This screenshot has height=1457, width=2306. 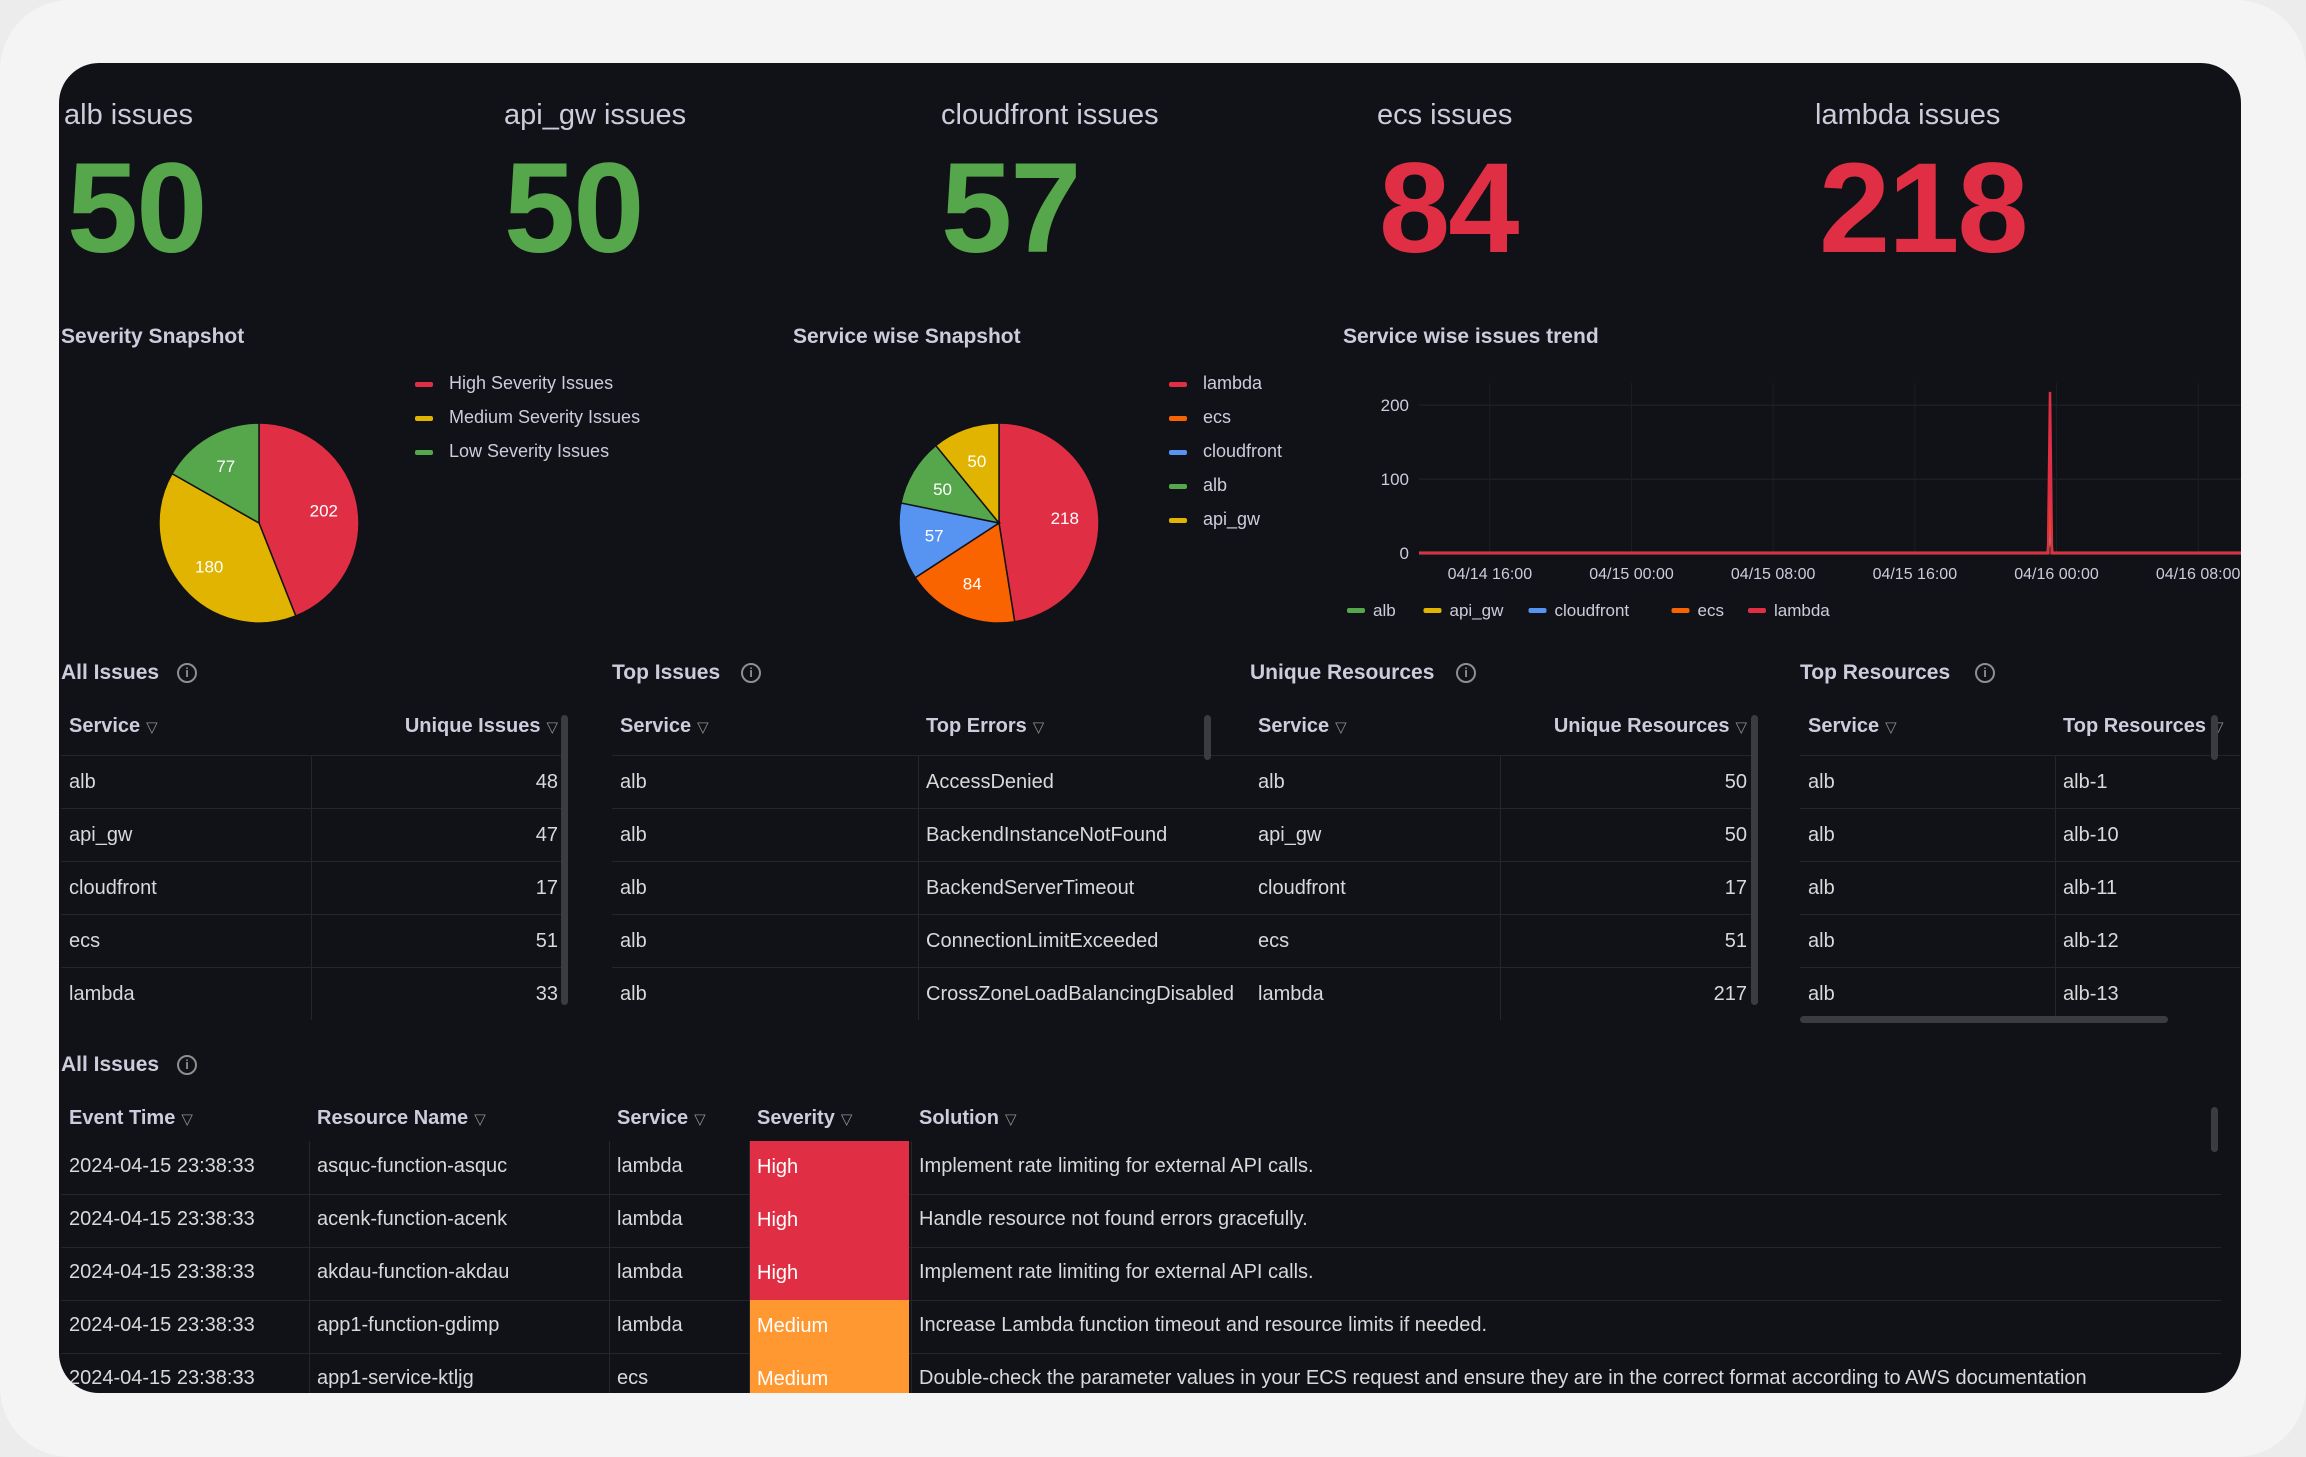 What do you see at coordinates (968, 1118) in the screenshot?
I see `column-header: Solution ▽` at bounding box center [968, 1118].